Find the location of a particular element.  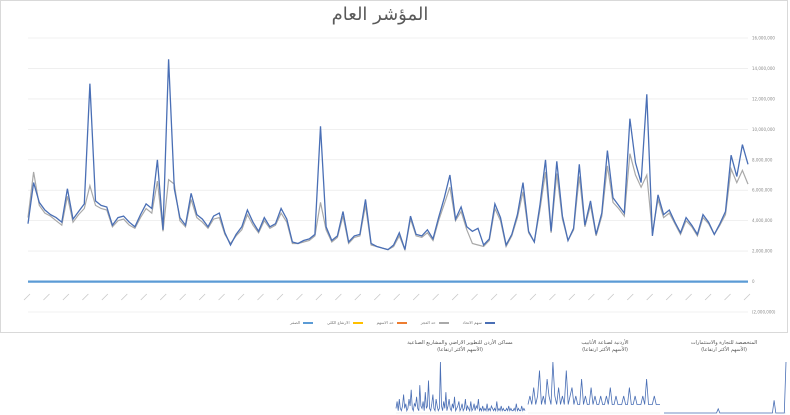

y-tick-label-7: 12,000,000 is located at coordinates (763, 98).